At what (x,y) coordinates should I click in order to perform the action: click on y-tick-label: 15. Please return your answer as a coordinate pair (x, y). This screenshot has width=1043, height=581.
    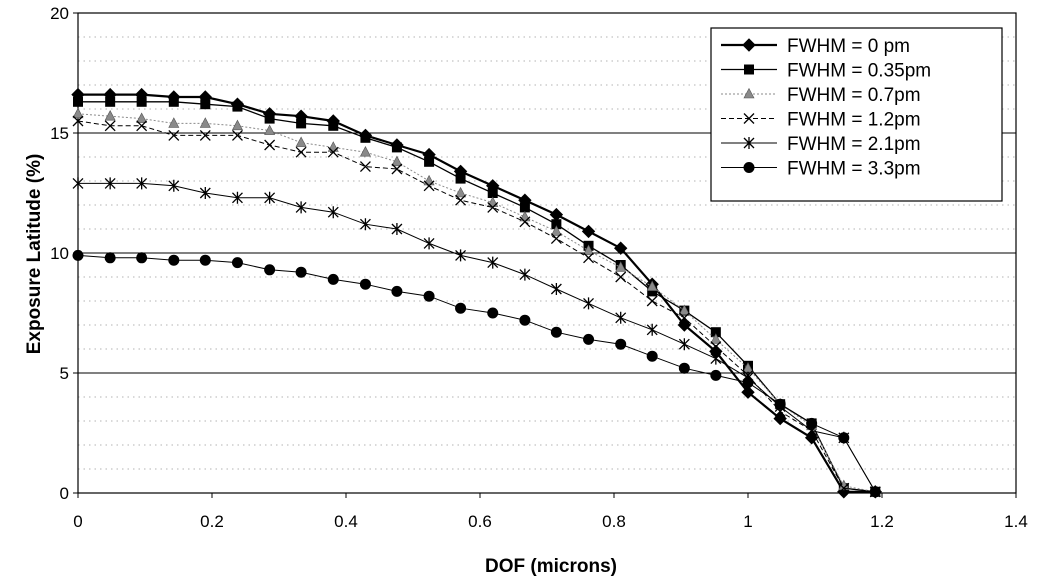
    Looking at the image, I should click on (59, 133).